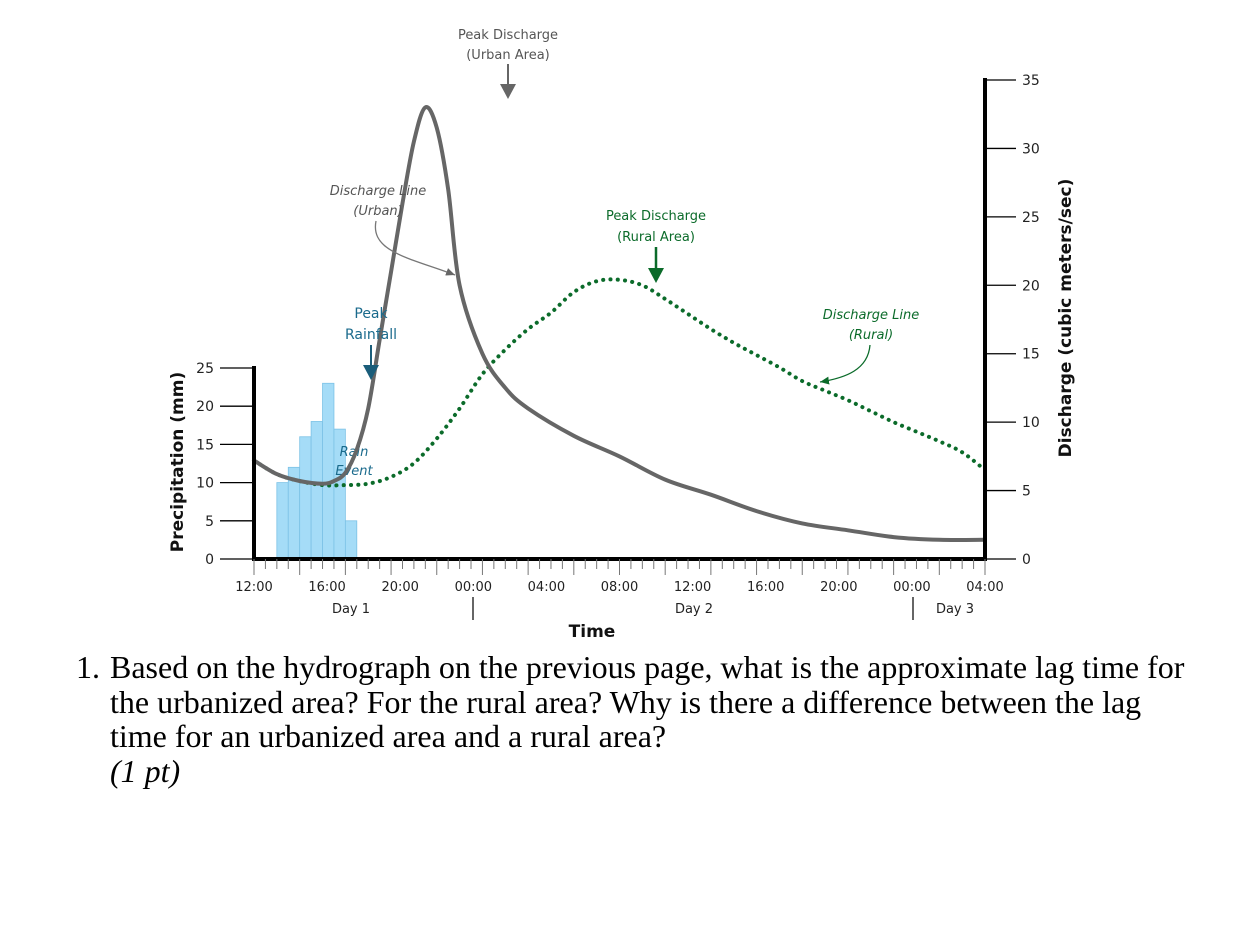 This screenshot has width=1242, height=951. I want to click on right-axis-title: Discharge (cubic meters/sec), so click(1066, 318).